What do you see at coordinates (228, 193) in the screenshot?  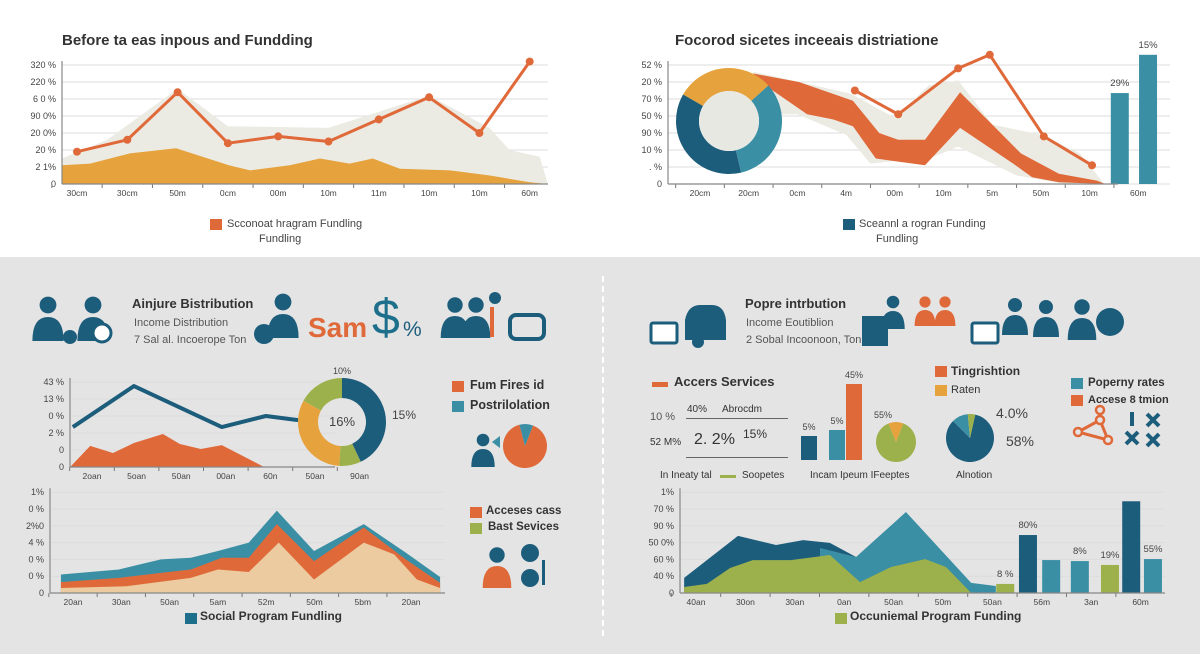 I see `x-tick-label: 0cm` at bounding box center [228, 193].